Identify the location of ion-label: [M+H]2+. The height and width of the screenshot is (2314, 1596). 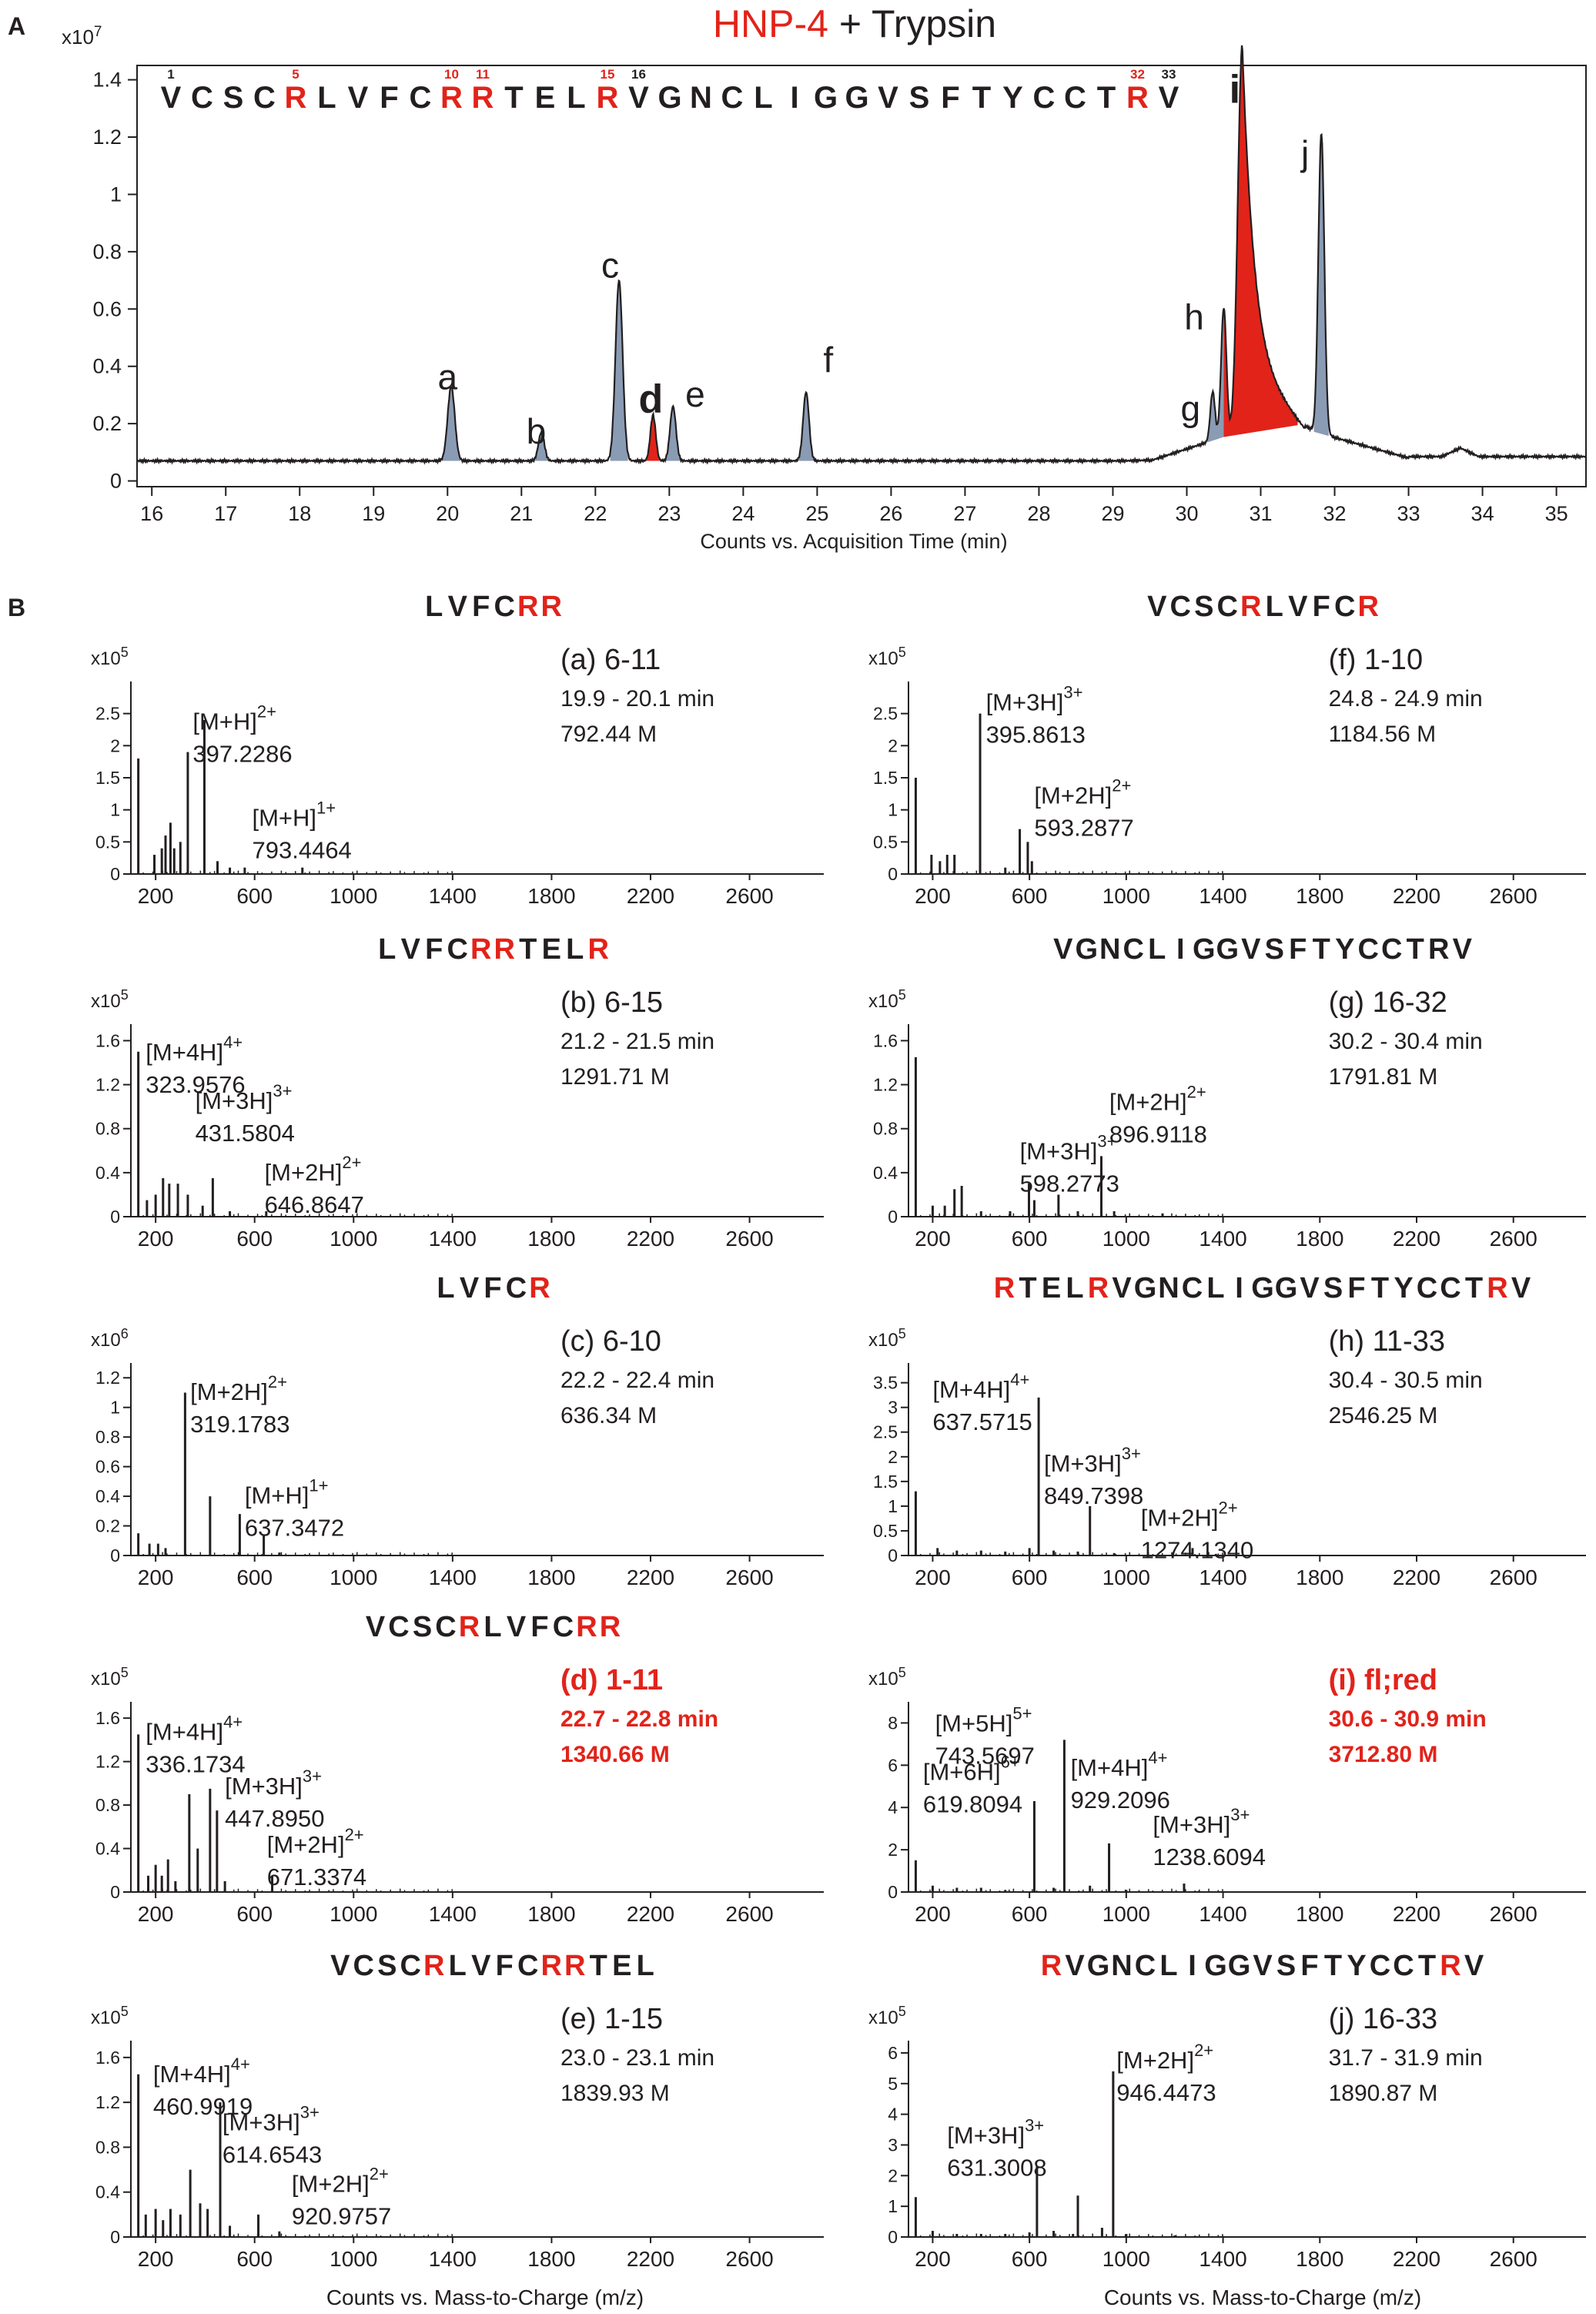
(234, 718).